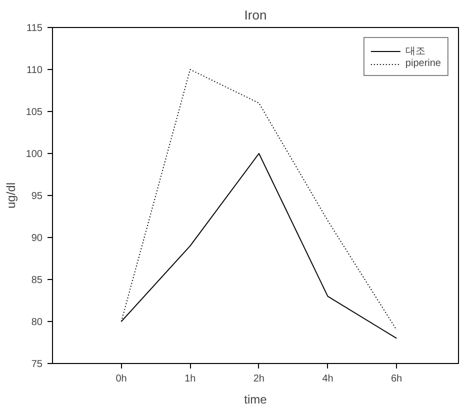 This screenshot has height=413, width=474. I want to click on y-tick-label: 100, so click(34, 154).